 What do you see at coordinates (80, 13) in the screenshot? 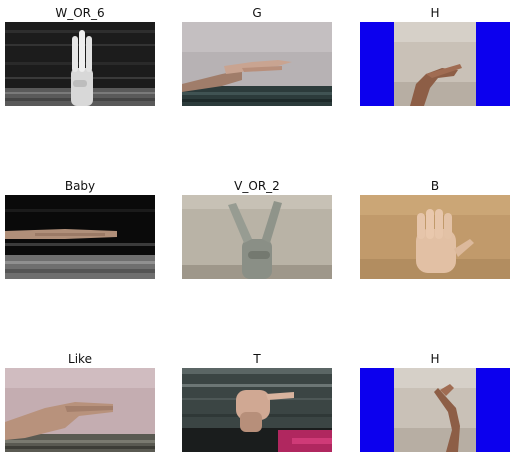
I see `image-caption: W_OR_6` at bounding box center [80, 13].